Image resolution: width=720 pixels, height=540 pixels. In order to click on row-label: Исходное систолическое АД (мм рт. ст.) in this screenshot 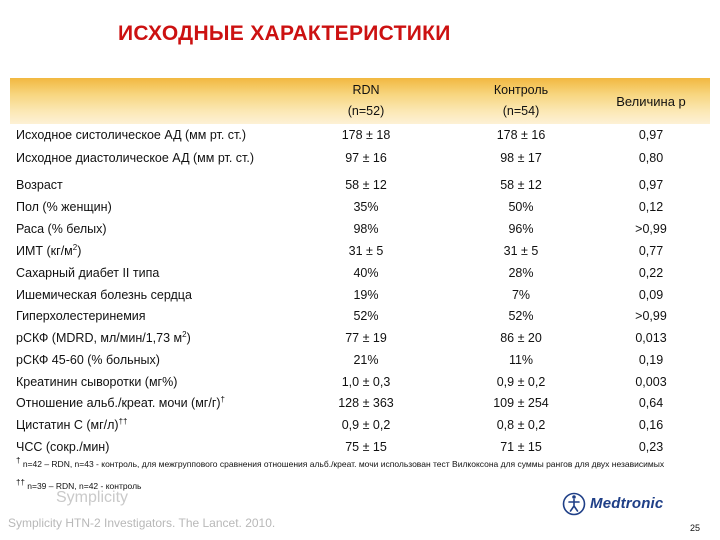, I will do `click(131, 135)`.